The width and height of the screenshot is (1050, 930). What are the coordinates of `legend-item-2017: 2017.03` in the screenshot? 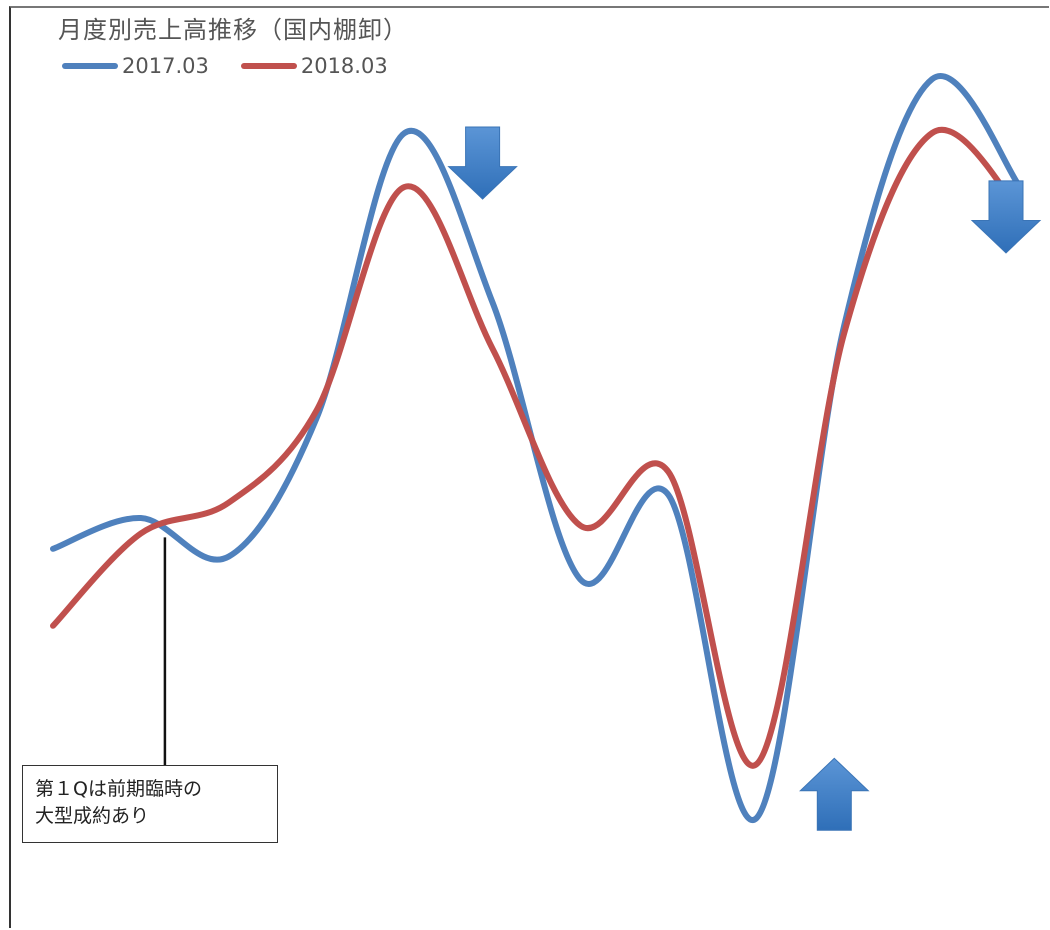 It's located at (135, 66).